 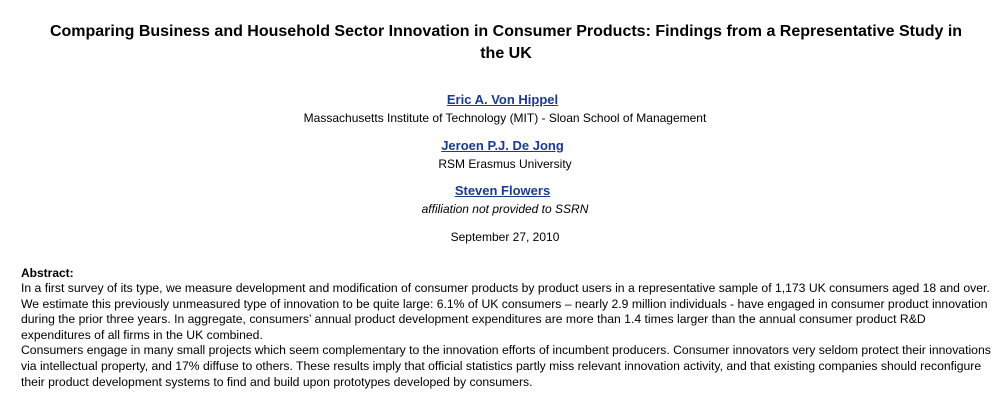 I want to click on author-link-3: Steven Flowers, so click(x=502, y=190).